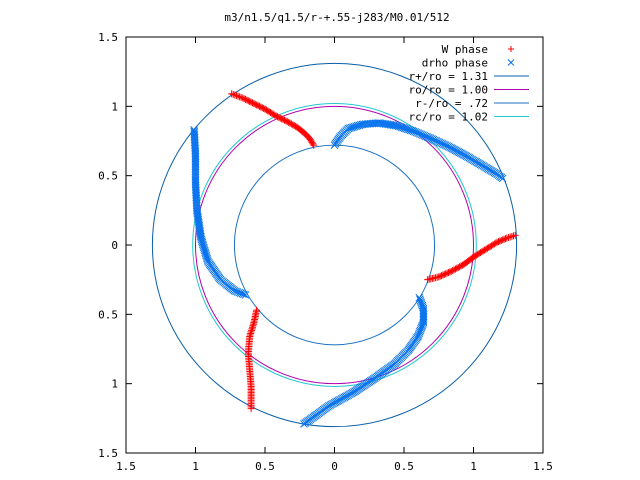  What do you see at coordinates (114, 245) in the screenshot?
I see `y-tick-label: 0` at bounding box center [114, 245].